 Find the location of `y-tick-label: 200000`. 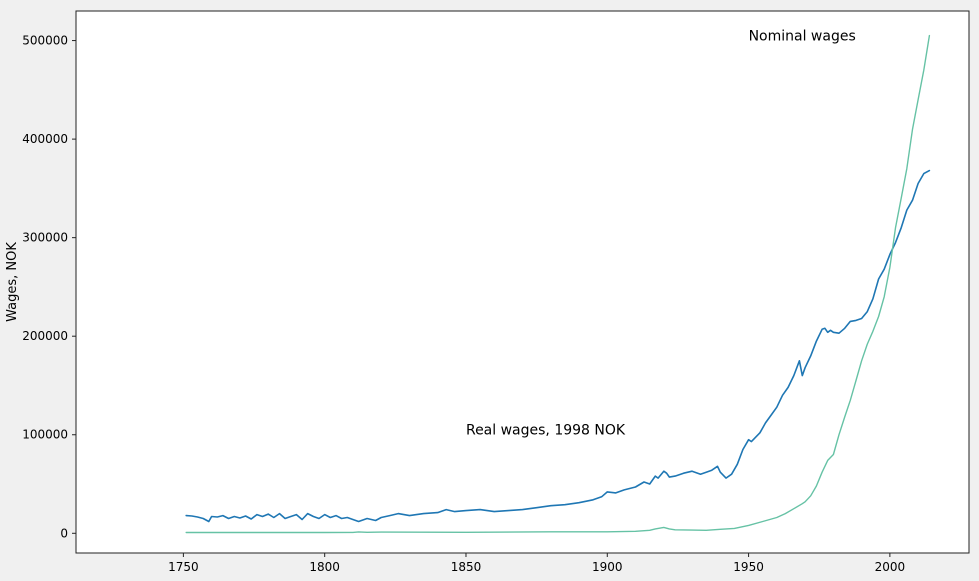

y-tick-label: 200000 is located at coordinates (45, 336).